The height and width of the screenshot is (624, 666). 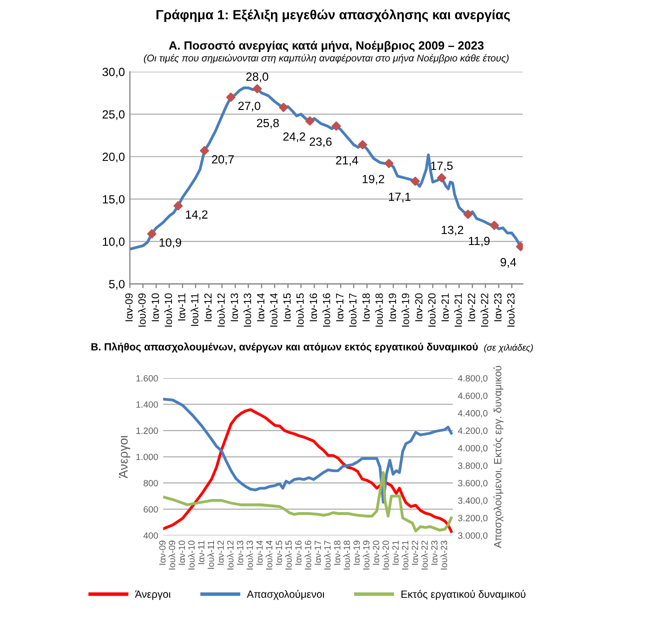 What do you see at coordinates (326, 59) in the screenshot?
I see `chart-subtitle: (Οι τιμές που σημειώνονται στη καμπύλη αναφέρονται στο μήνα Νοέμβριο κάθε έτους)` at bounding box center [326, 59].